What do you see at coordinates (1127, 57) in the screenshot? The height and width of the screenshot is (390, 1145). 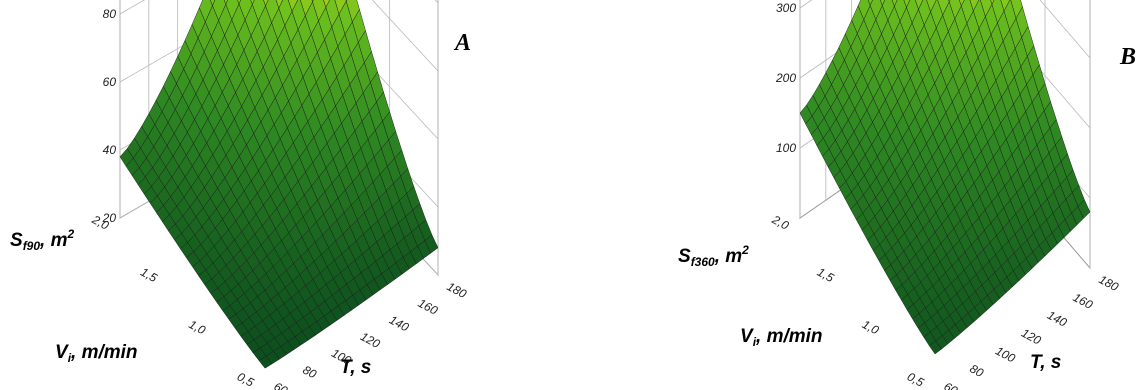 I see `panel-label: B` at bounding box center [1127, 57].